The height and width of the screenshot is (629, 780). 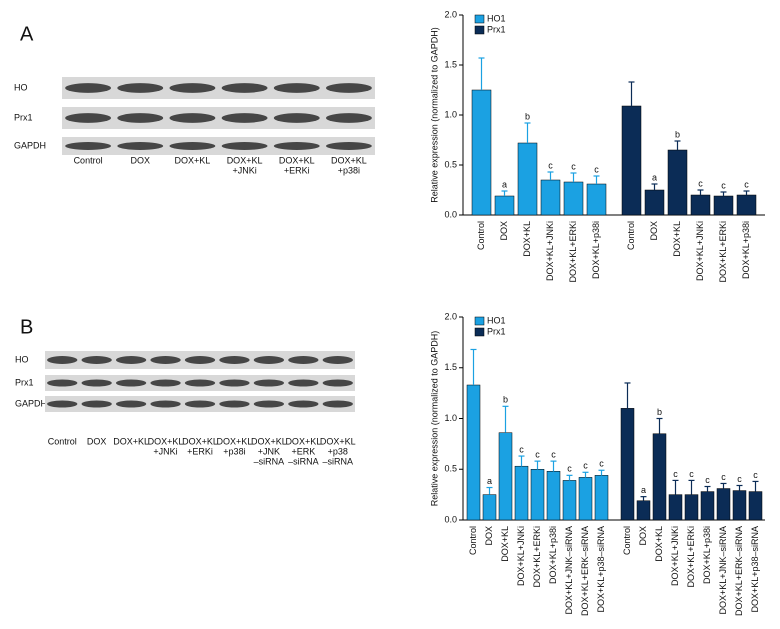 What do you see at coordinates (338, 451) in the screenshot?
I see `lane-label: +p38` at bounding box center [338, 451].